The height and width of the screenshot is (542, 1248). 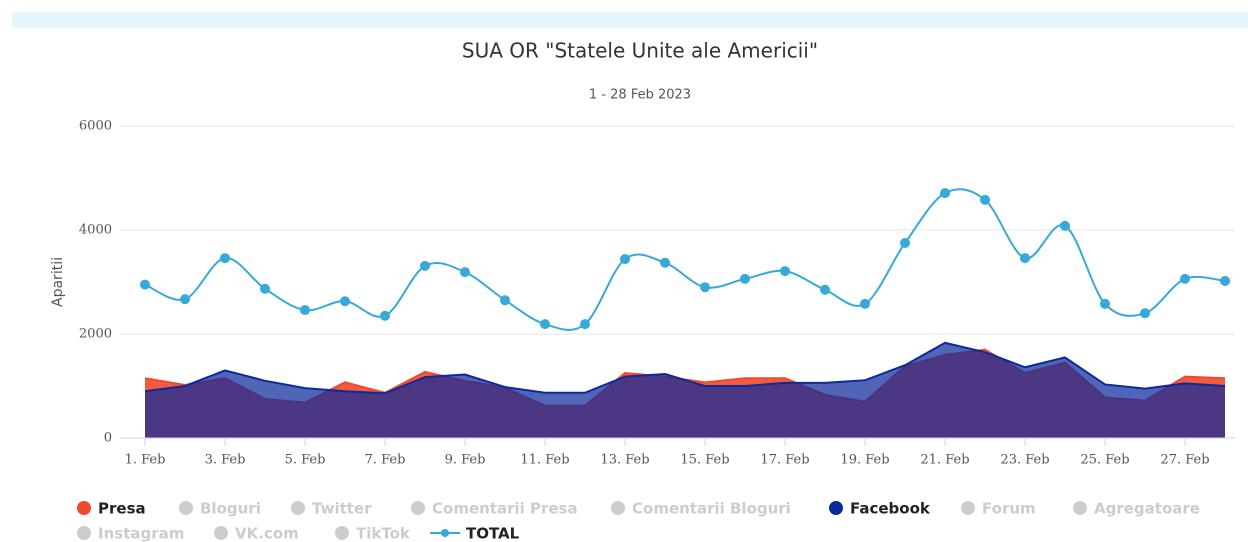 I want to click on legend-label: Forum, so click(x=1009, y=509).